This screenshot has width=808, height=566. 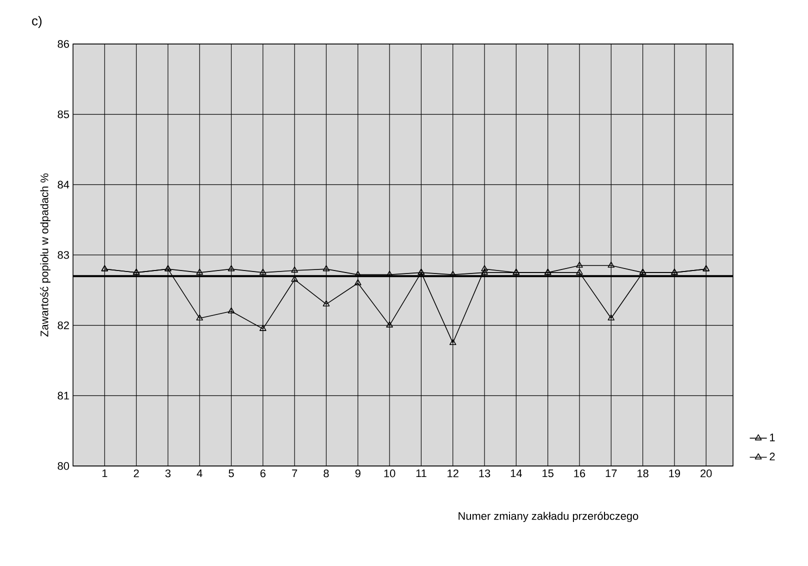 What do you see at coordinates (772, 456) in the screenshot?
I see `legend-label: 2` at bounding box center [772, 456].